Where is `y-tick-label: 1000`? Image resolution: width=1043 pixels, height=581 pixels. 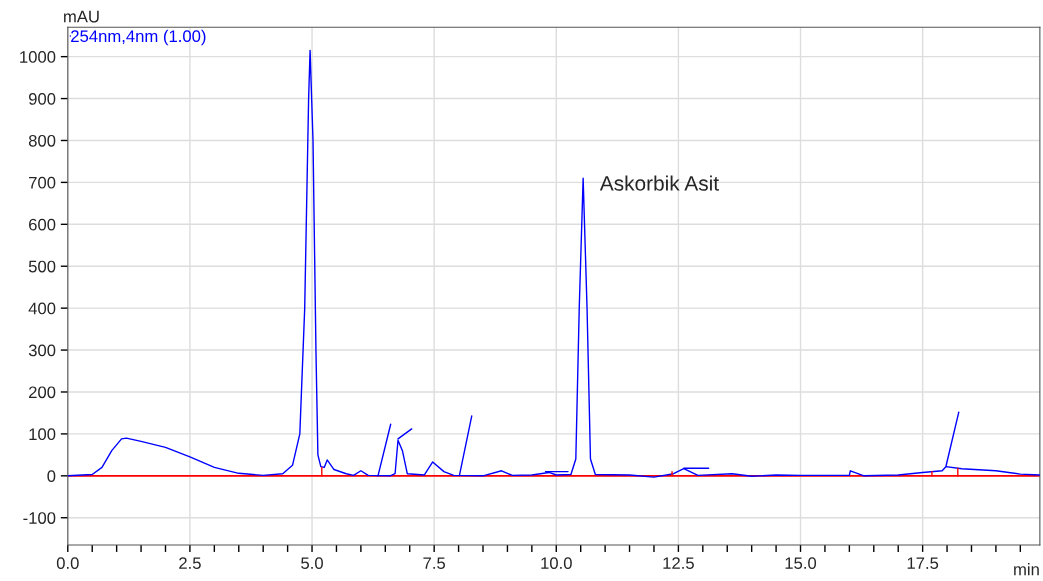 y-tick-label: 1000 is located at coordinates (38, 57).